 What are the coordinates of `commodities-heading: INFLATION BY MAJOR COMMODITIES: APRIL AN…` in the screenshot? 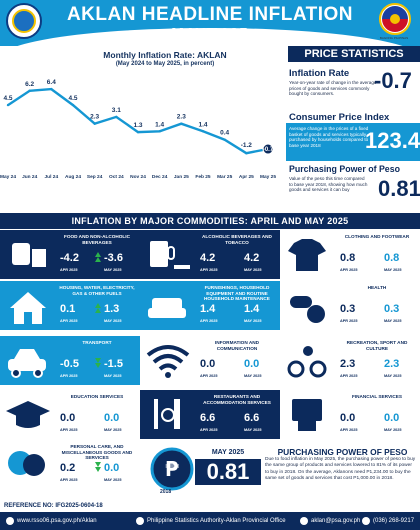 It's located at (210, 221).